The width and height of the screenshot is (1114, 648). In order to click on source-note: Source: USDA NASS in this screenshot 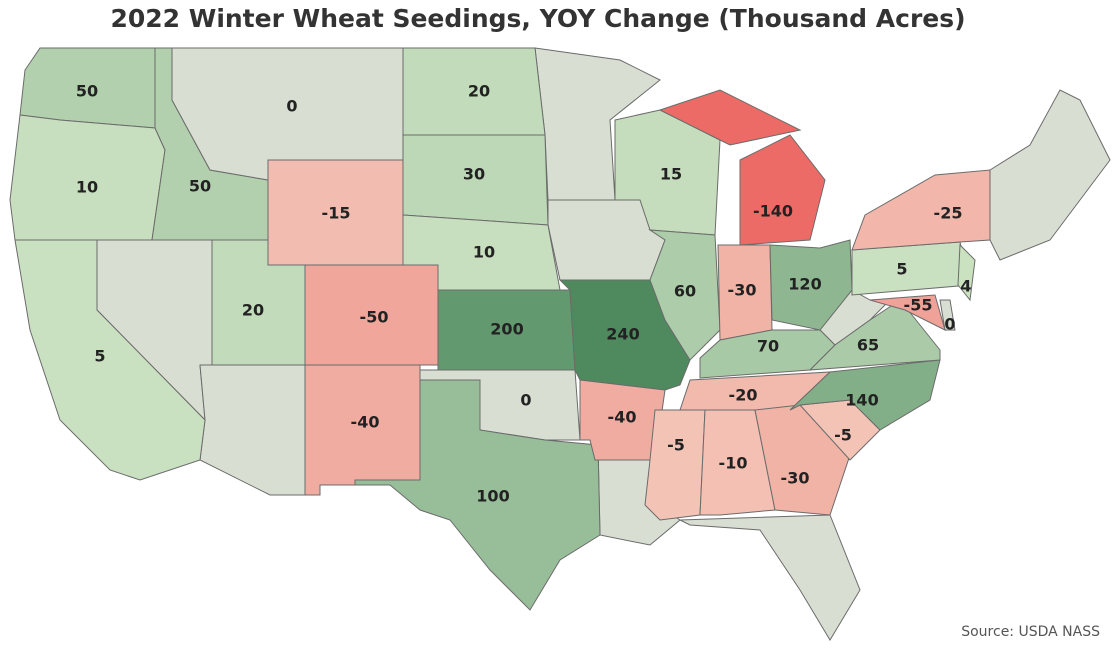, I will do `click(1030, 632)`.